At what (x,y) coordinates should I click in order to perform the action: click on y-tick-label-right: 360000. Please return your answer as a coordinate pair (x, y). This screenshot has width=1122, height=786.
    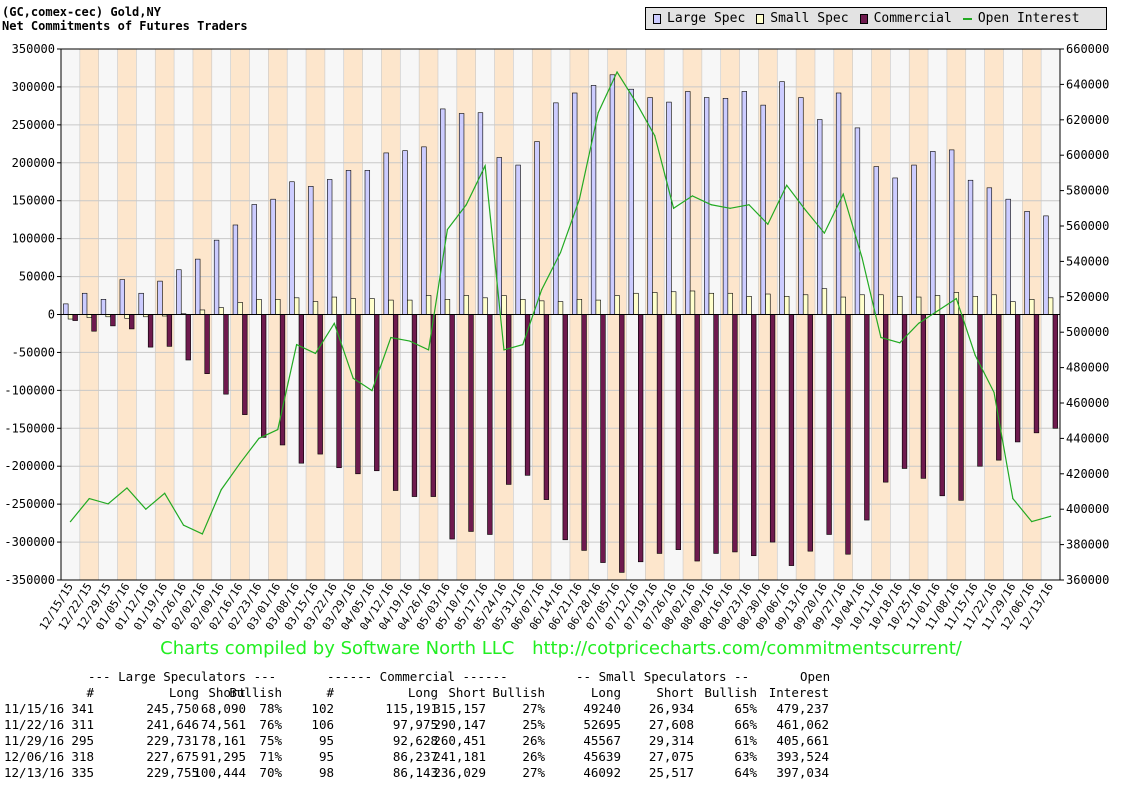
    Looking at the image, I should click on (1087, 580).